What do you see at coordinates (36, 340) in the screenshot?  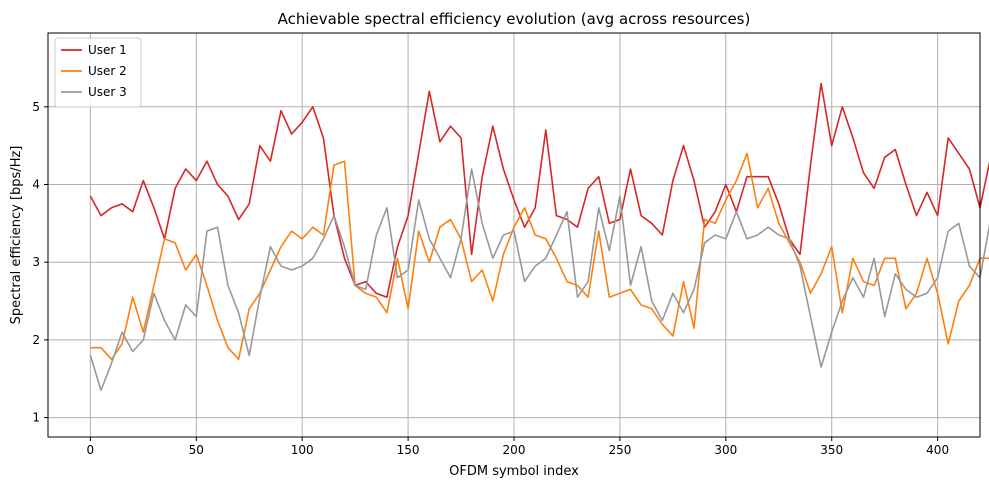 I see `y-tick-label: 2` at bounding box center [36, 340].